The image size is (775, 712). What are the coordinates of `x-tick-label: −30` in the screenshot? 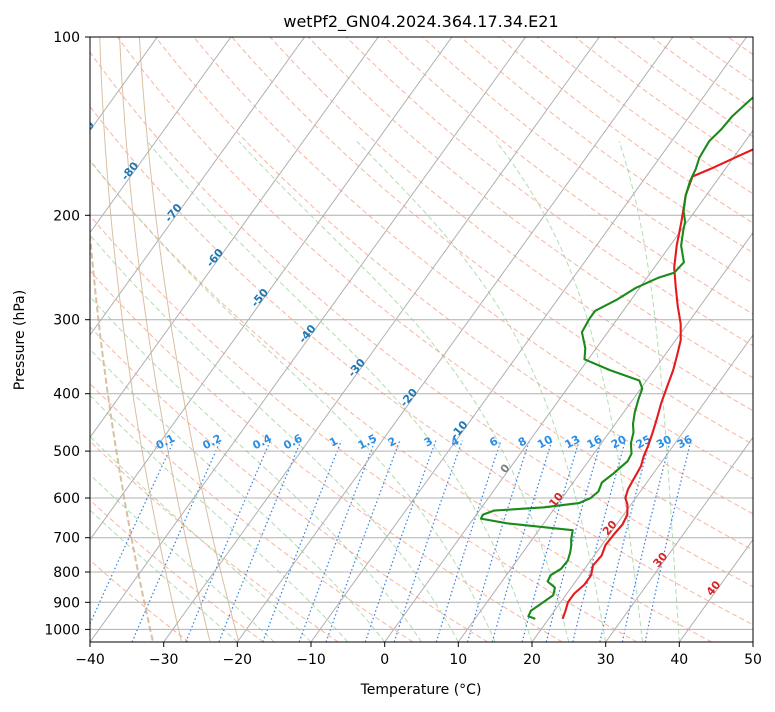 It's located at (164, 660).